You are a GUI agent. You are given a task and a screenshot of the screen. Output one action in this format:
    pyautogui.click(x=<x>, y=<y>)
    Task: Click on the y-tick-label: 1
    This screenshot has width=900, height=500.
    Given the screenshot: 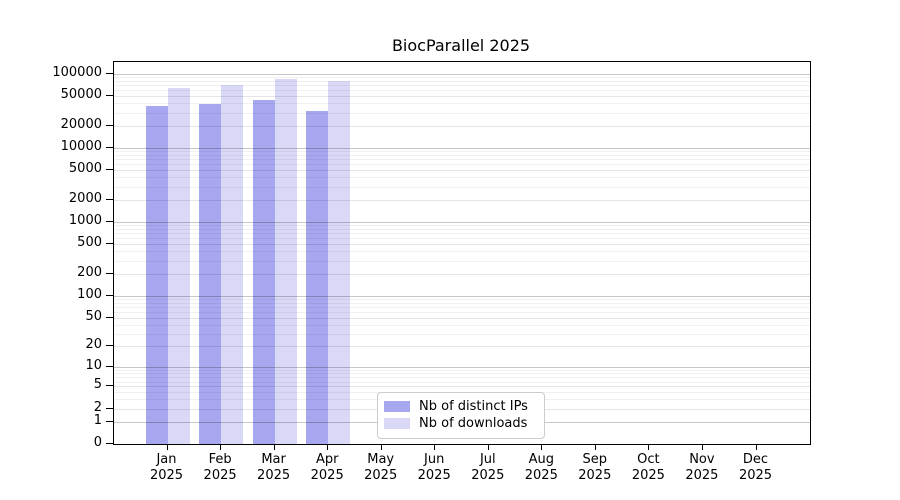 What is the action you would take?
    pyautogui.click(x=97, y=420)
    